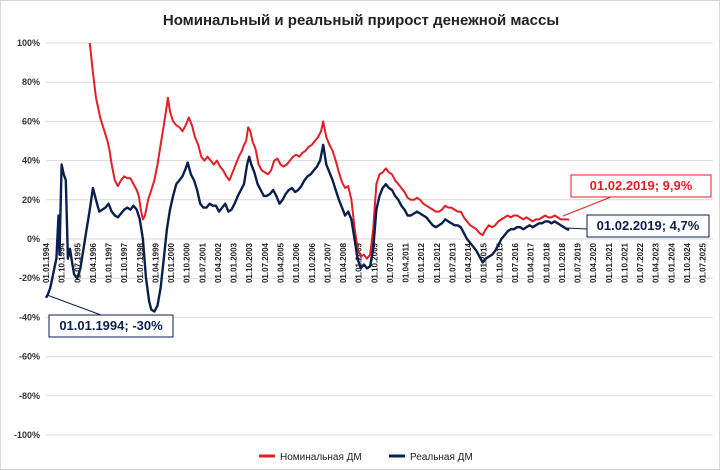 Image resolution: width=720 pixels, height=470 pixels. Describe the element at coordinates (587, 206) in the screenshot. I see `callout-nominal-leader` at that location.